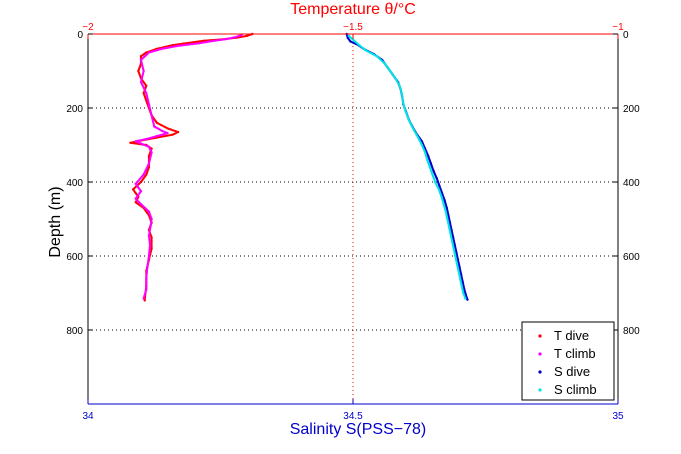  I want to click on top-tick-label: −1.5, so click(353, 27).